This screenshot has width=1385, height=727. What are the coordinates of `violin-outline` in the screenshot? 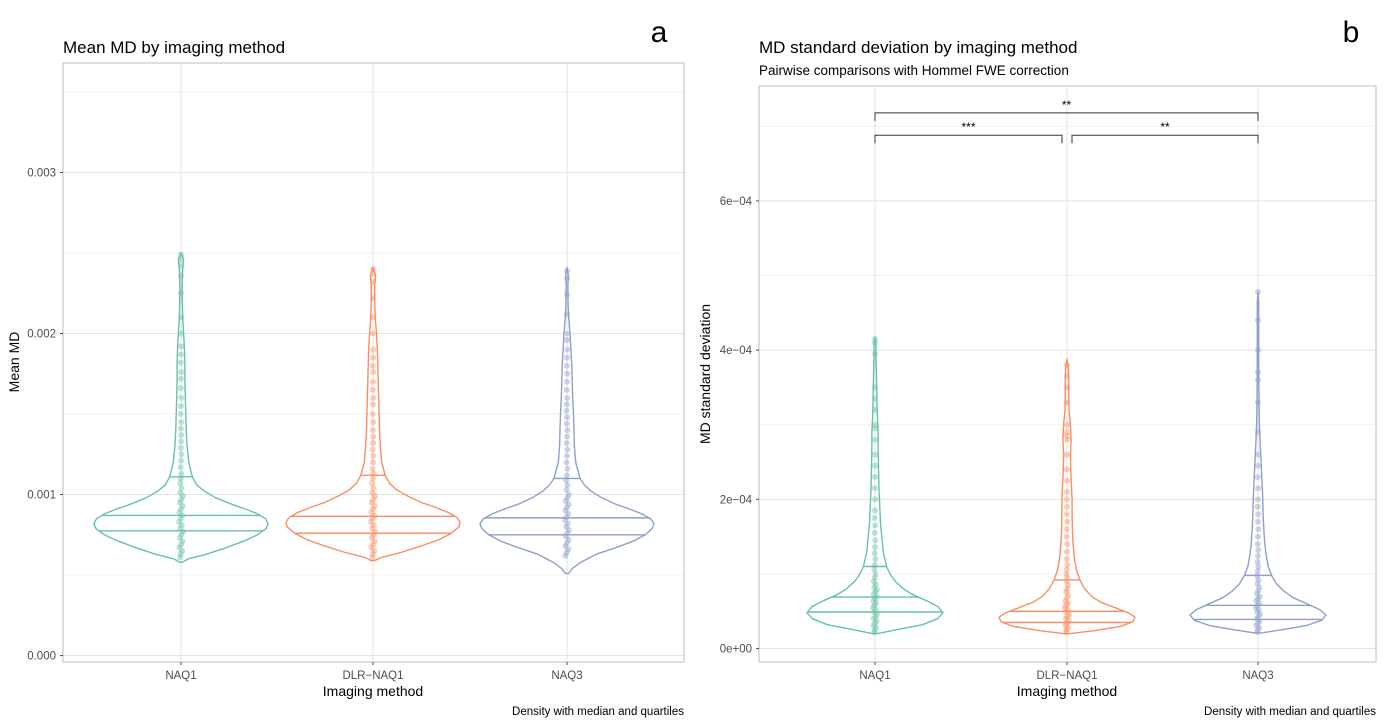 It's located at (181, 407).